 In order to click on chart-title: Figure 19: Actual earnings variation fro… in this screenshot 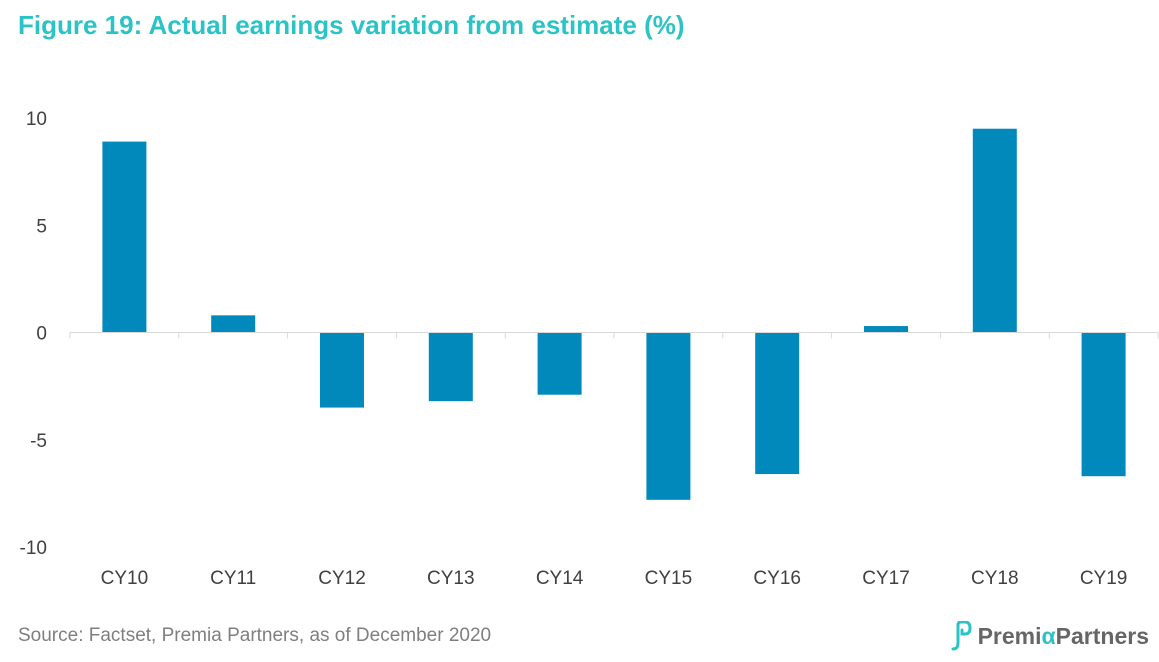, I will do `click(351, 25)`.